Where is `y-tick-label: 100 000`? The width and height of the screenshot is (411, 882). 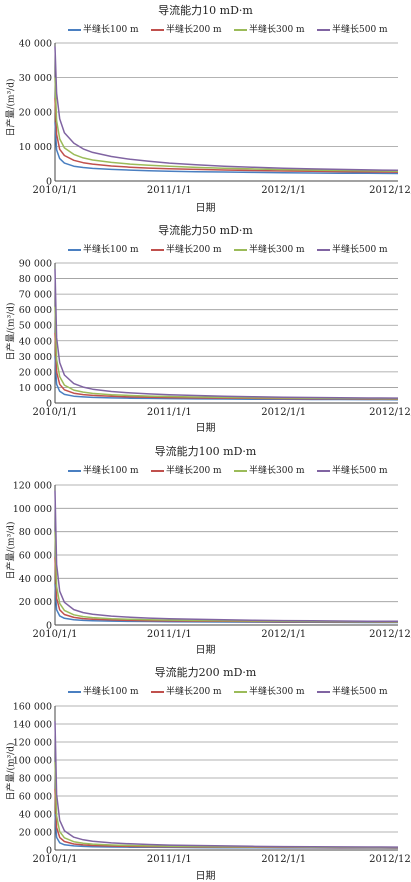 y-tick-label: 100 000 is located at coordinates (32, 509).